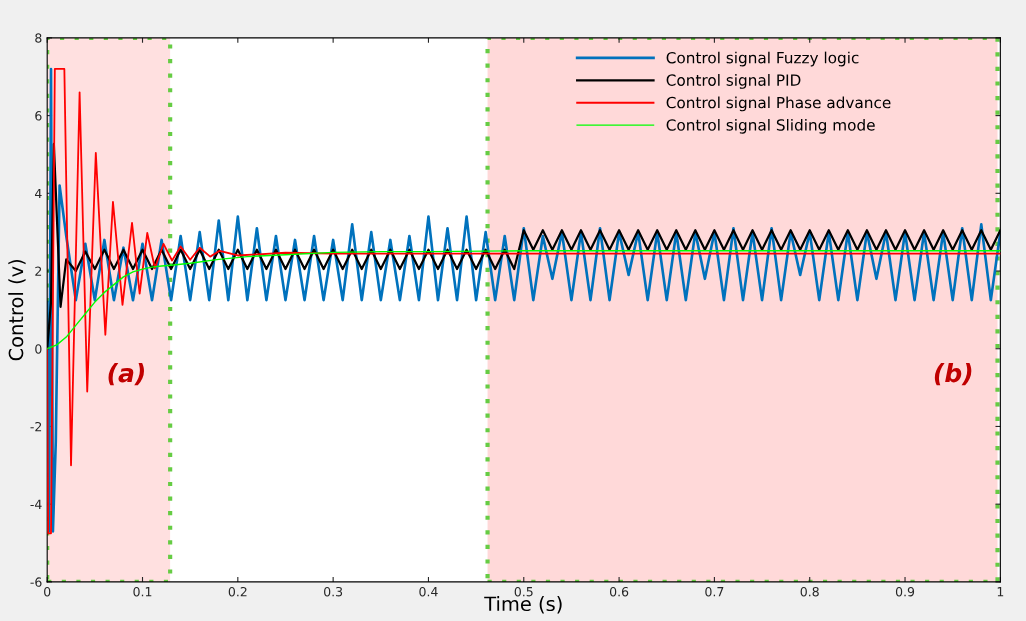 Image resolution: width=1026 pixels, height=621 pixels. Describe the element at coordinates (38, 349) in the screenshot. I see `y-tick-label: 0` at that location.